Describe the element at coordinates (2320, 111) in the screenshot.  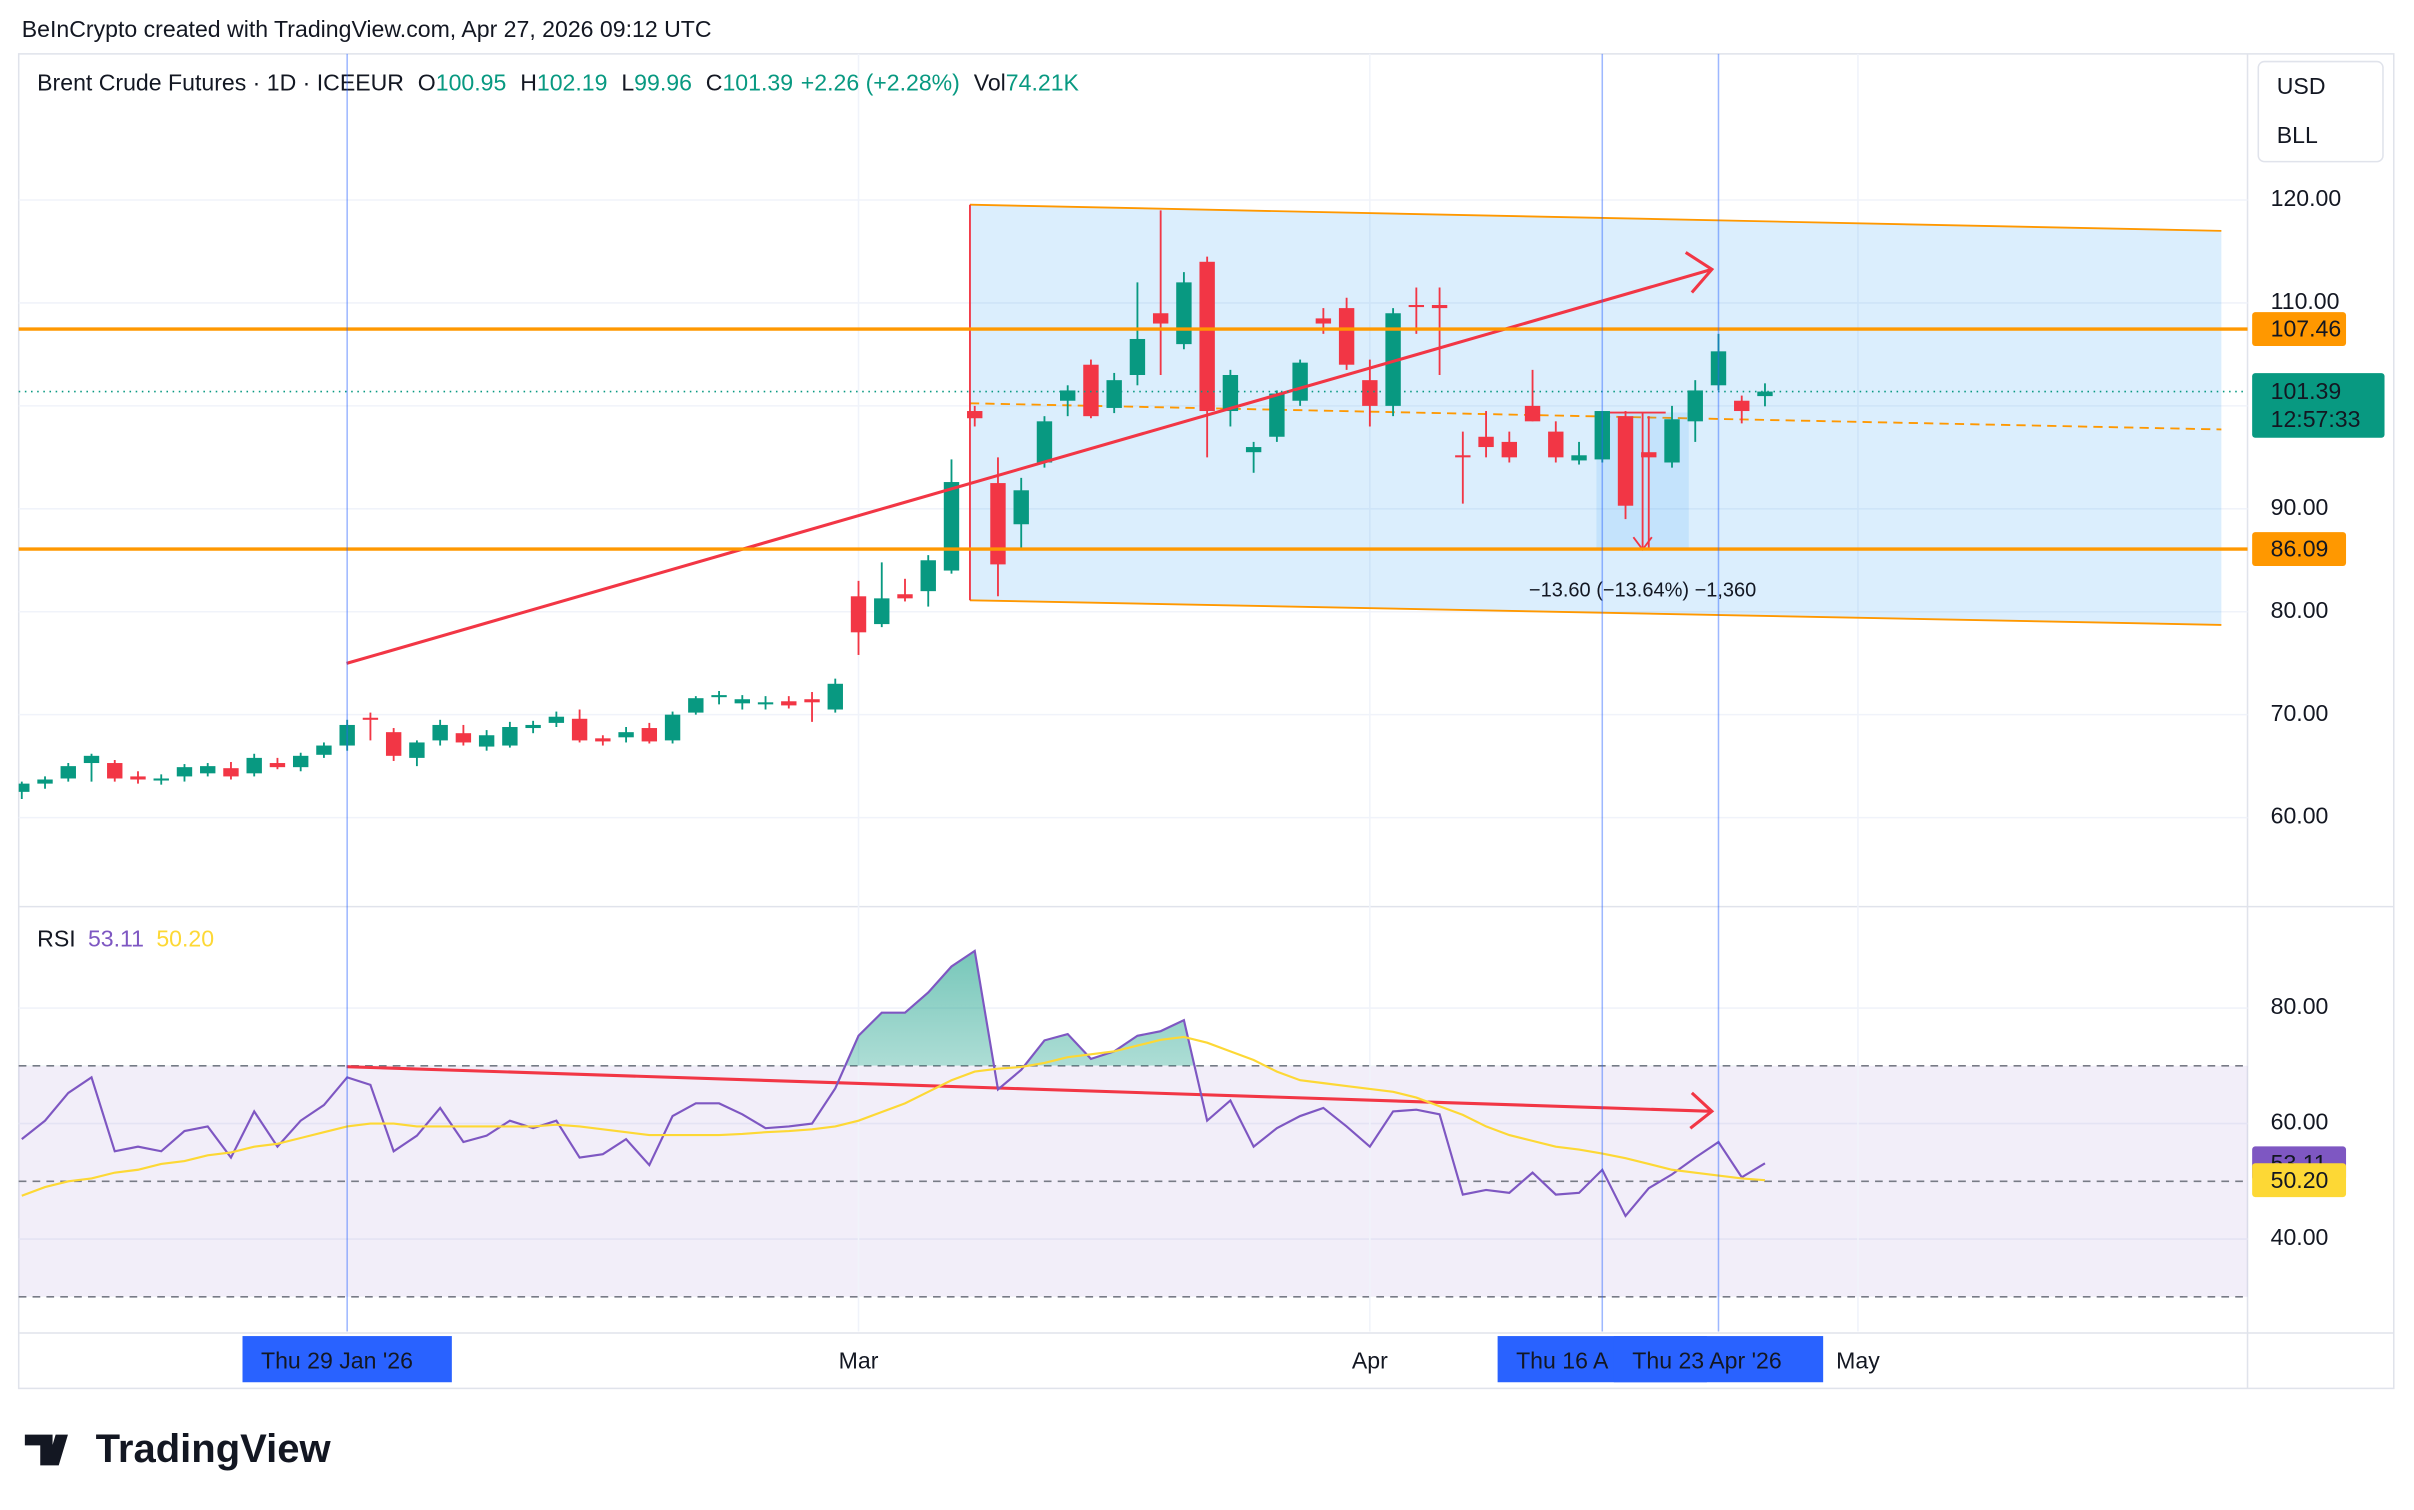
I see `currency-box` at that location.